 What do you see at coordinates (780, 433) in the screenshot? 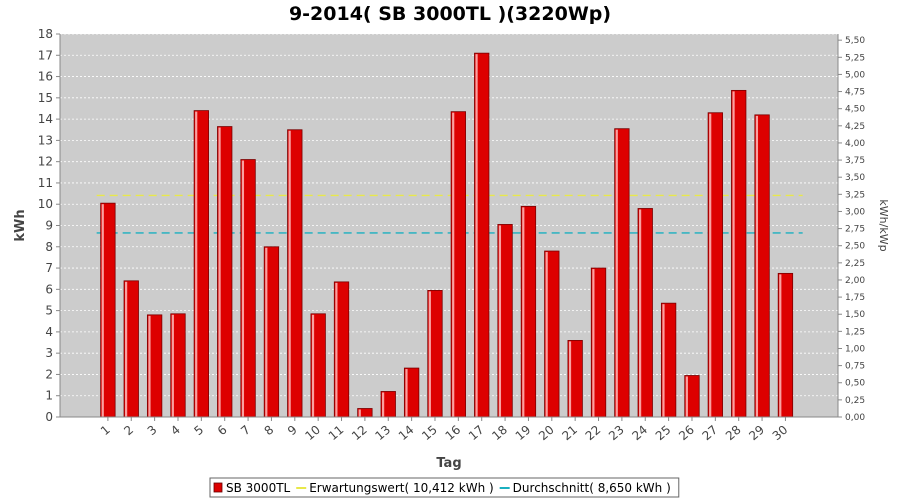
I see `x-tick-label: 30` at bounding box center [780, 433].